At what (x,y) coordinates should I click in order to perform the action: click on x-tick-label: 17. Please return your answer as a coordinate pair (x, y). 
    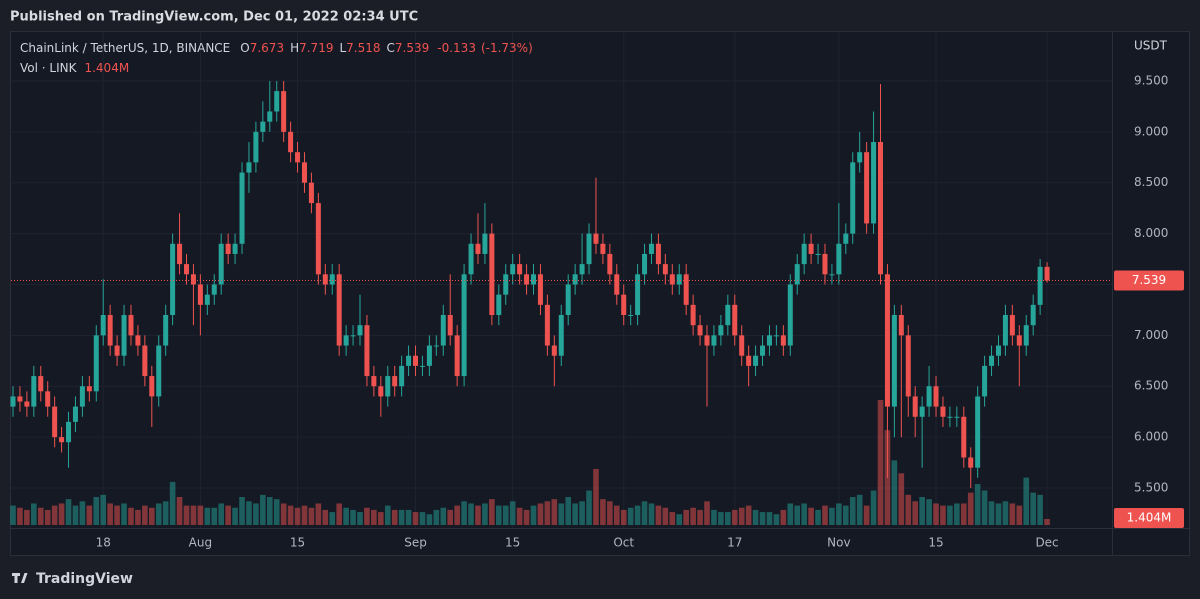
    Looking at the image, I should click on (734, 543).